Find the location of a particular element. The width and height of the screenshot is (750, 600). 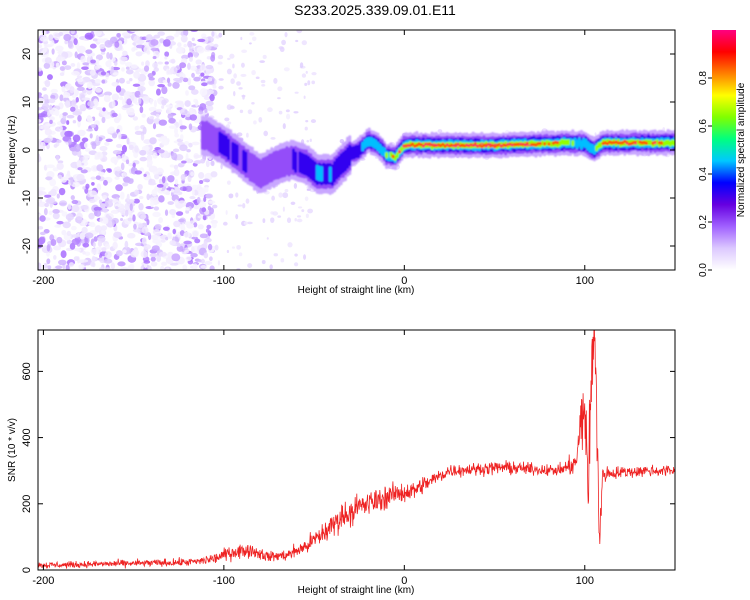

colorbar-gradient is located at coordinates (724, 150).